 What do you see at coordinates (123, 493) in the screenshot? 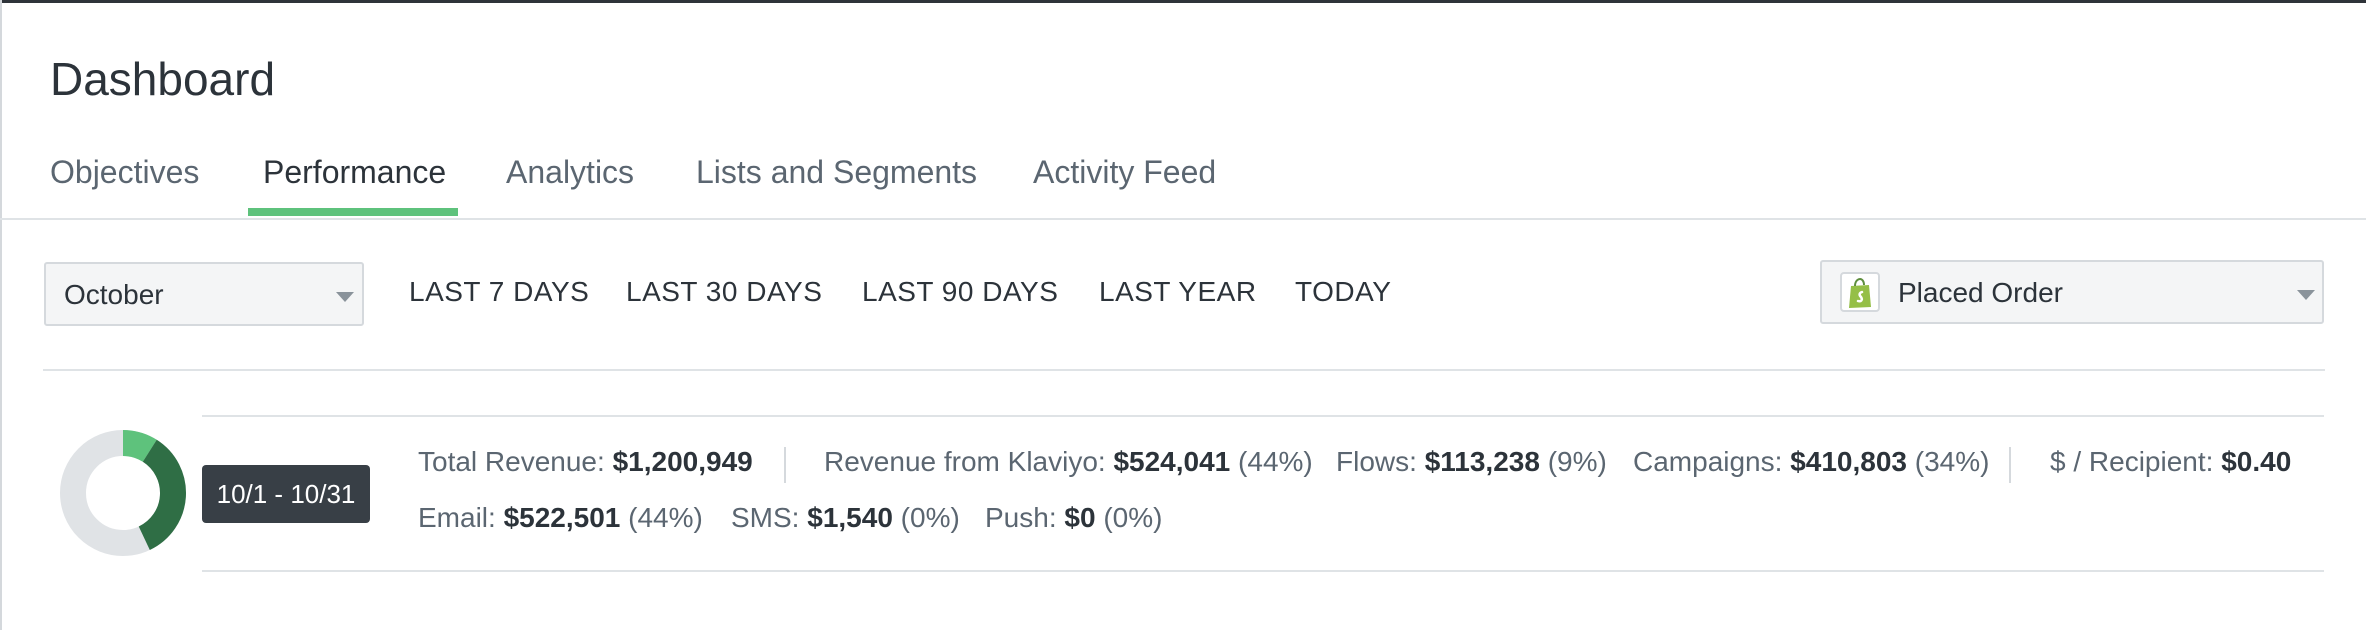
I see `revenue-donut-chart` at bounding box center [123, 493].